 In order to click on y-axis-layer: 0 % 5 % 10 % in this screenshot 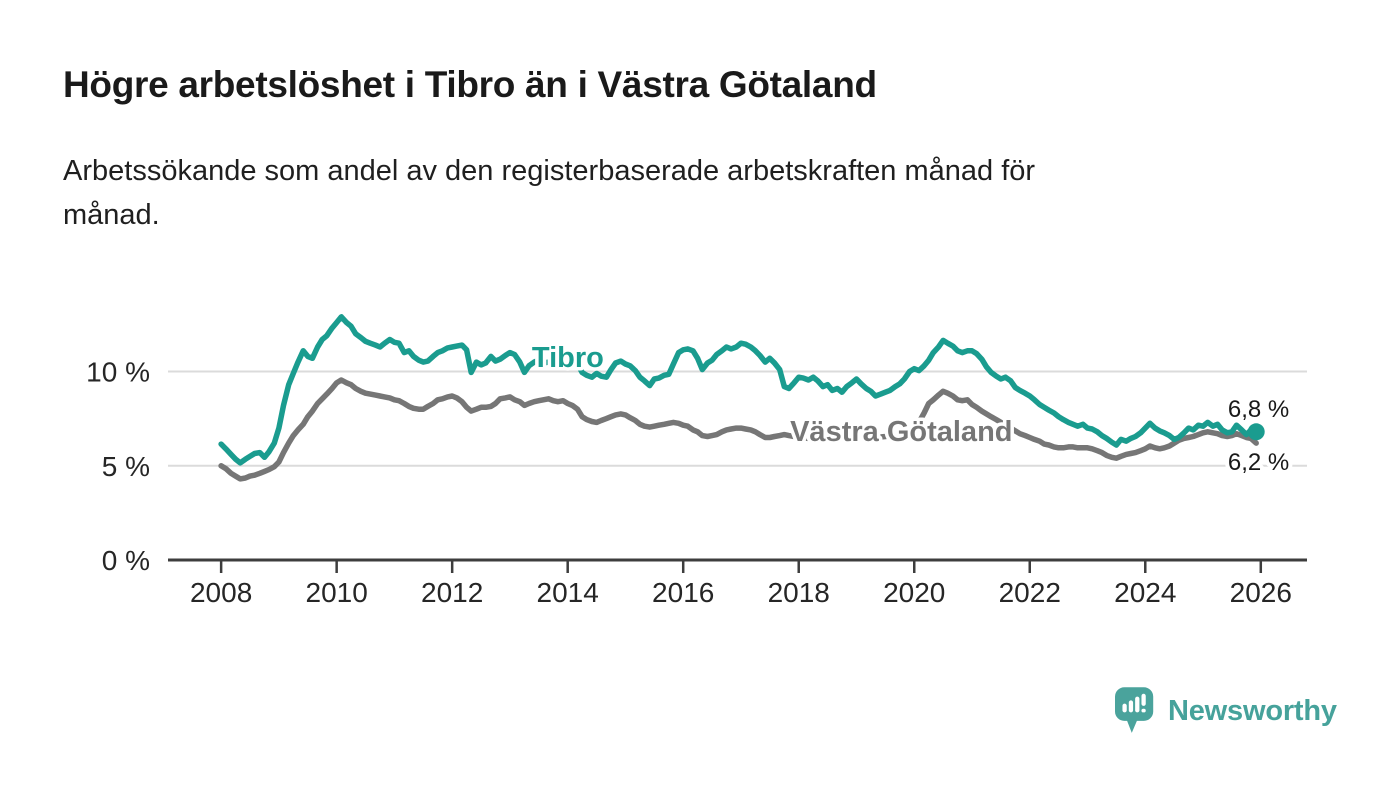, I will do `click(118, 467)`.